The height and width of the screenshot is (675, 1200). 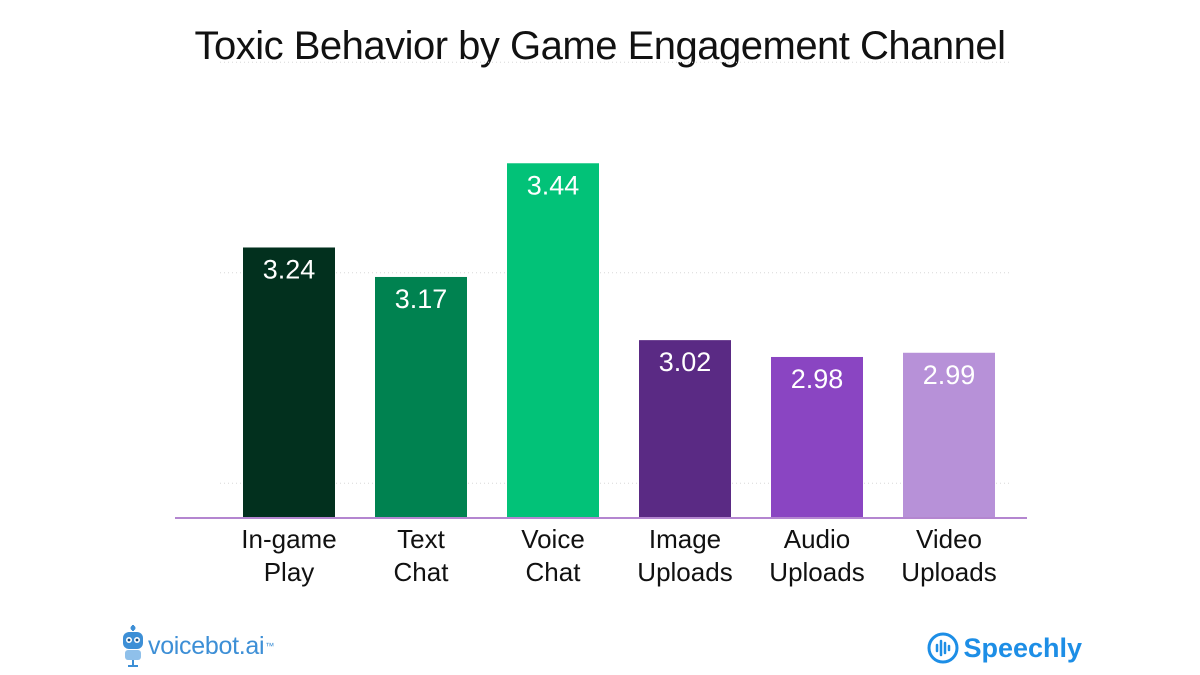 What do you see at coordinates (206, 645) in the screenshot?
I see `voicebot-logo-text: voicebot.ai` at bounding box center [206, 645].